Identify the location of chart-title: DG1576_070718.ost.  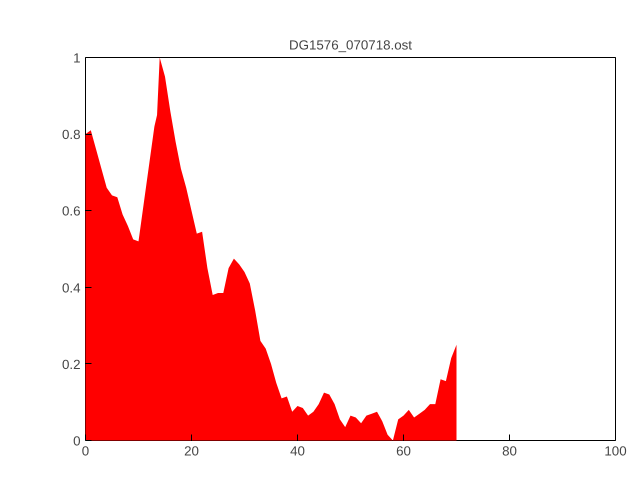
(350, 45).